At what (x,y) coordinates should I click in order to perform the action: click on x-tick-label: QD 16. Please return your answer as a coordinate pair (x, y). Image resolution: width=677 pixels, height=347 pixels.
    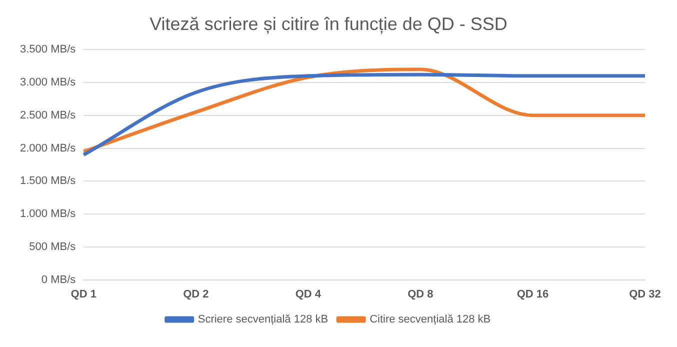
    Looking at the image, I should click on (532, 294).